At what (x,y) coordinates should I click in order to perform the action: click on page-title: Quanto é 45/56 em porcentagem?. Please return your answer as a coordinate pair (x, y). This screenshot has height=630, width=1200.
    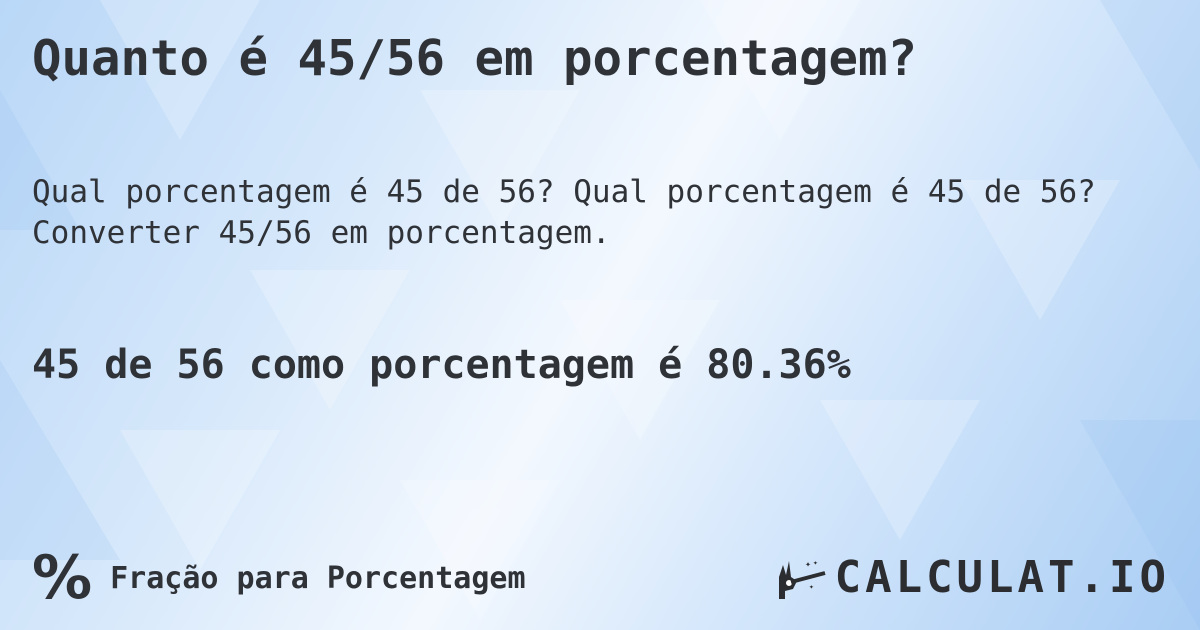
    Looking at the image, I should click on (475, 58).